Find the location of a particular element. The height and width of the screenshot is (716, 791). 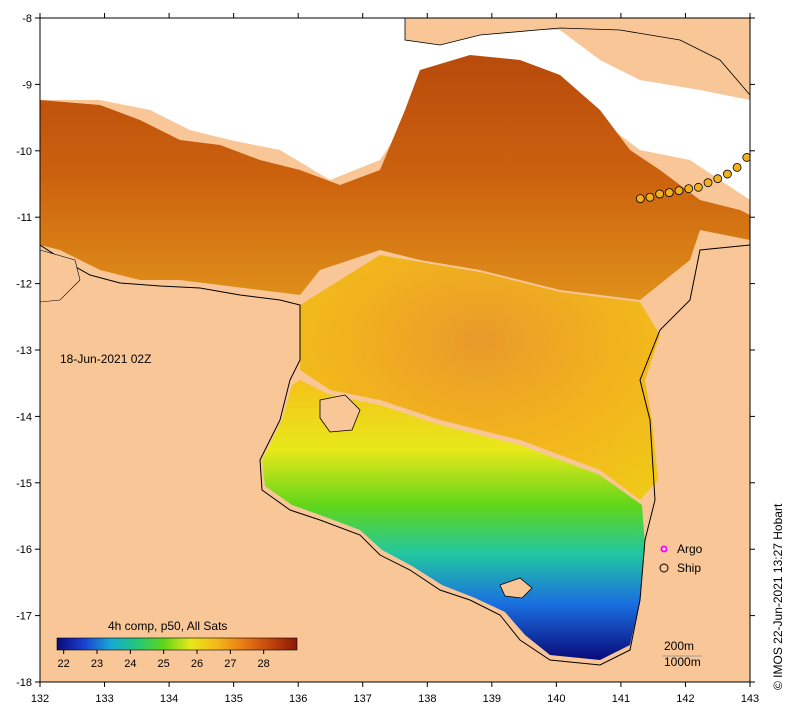

colorbar-tick-label: 25 is located at coordinates (164, 664).